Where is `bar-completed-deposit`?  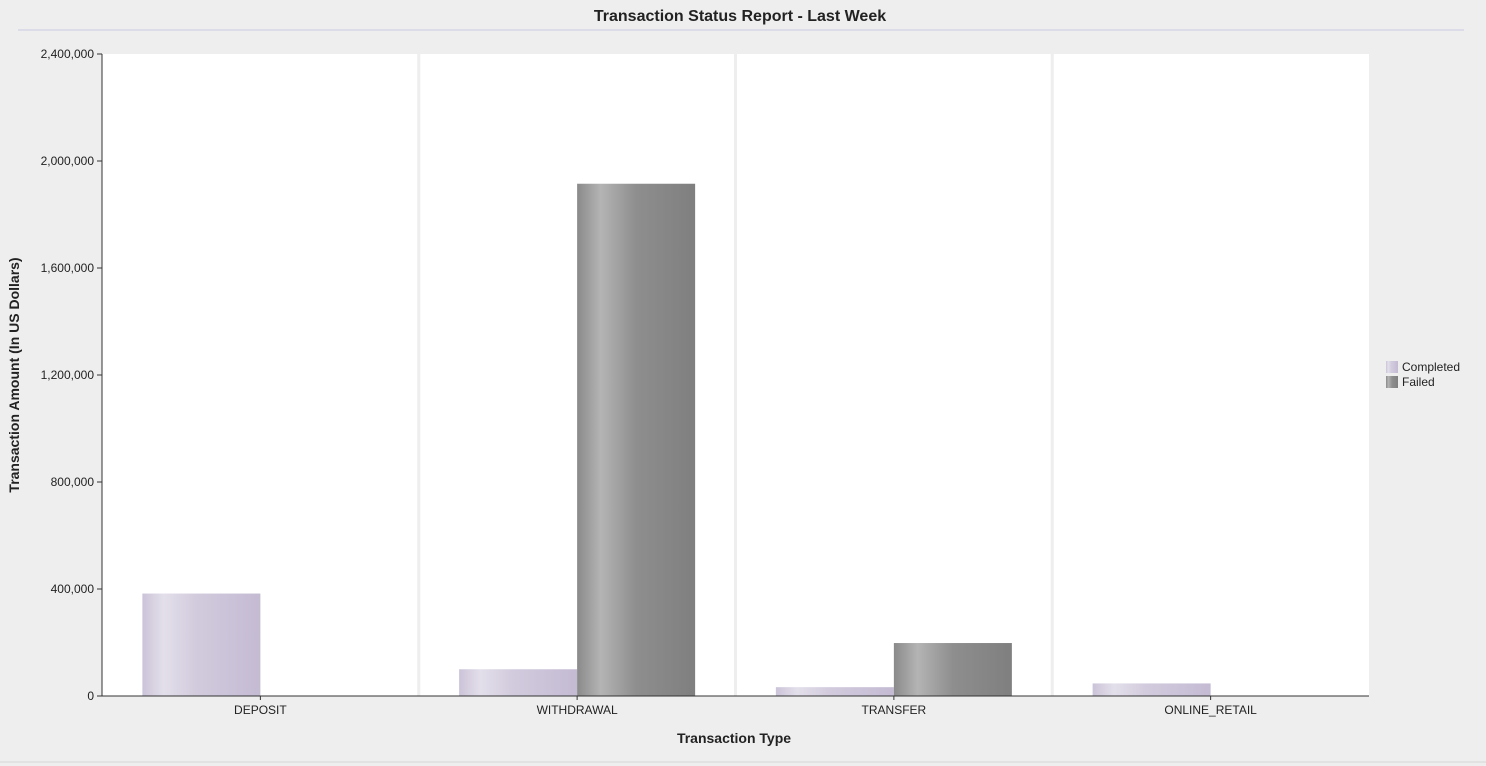 bar-completed-deposit is located at coordinates (201, 644).